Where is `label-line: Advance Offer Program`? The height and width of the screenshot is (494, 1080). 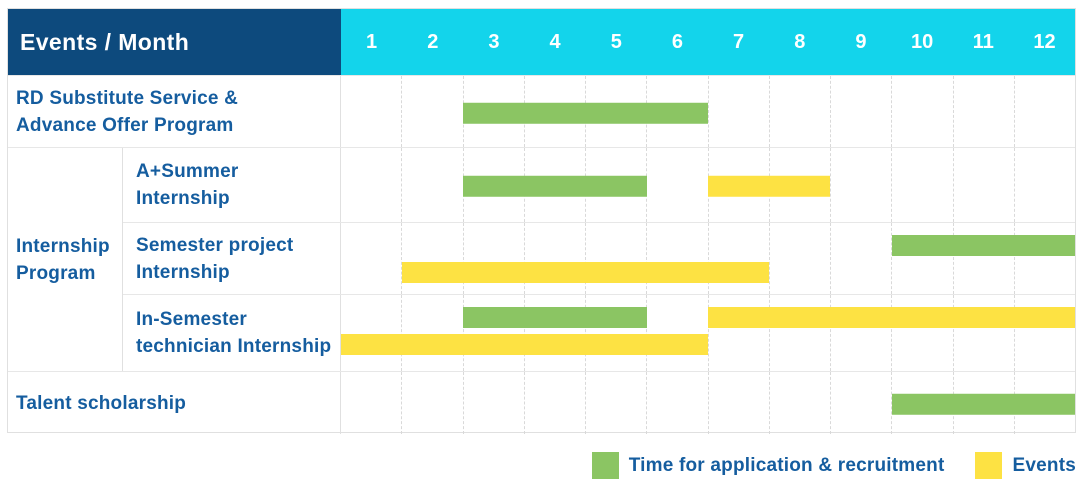
label-line: Advance Offer Program is located at coordinates (125, 125).